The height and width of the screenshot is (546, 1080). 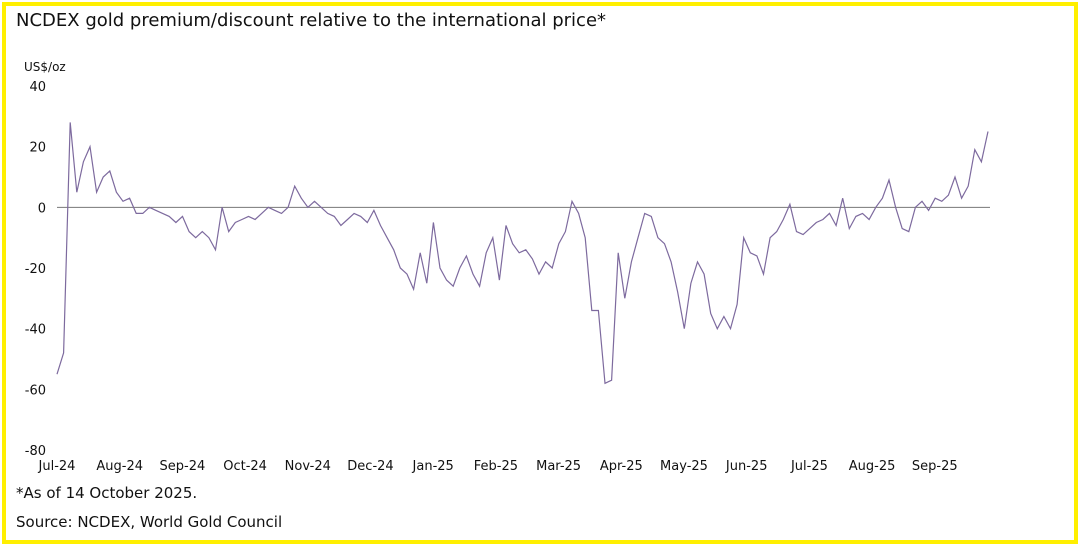 What do you see at coordinates (35, 269) in the screenshot?
I see `y-tick-label: -20` at bounding box center [35, 269].